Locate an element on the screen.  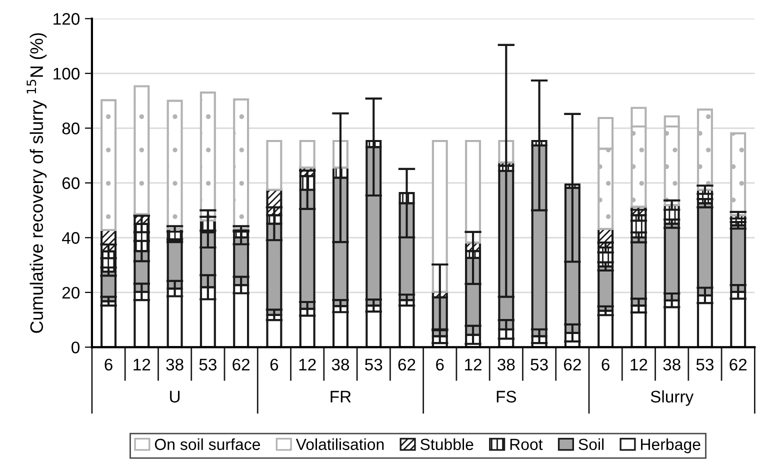
y-tick-label: 20 is located at coordinates (71, 292).